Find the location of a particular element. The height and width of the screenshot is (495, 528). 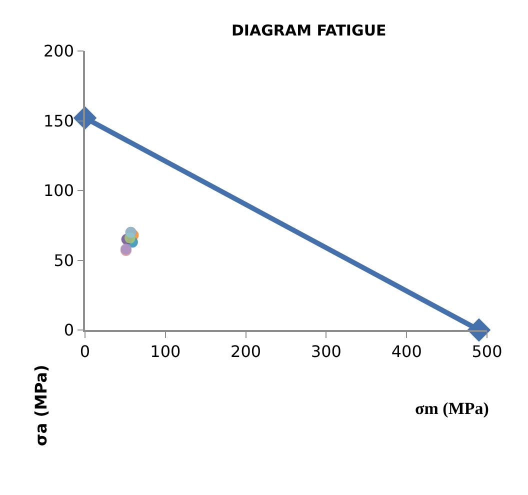

y-tick-label: 200 is located at coordinates (59, 51).